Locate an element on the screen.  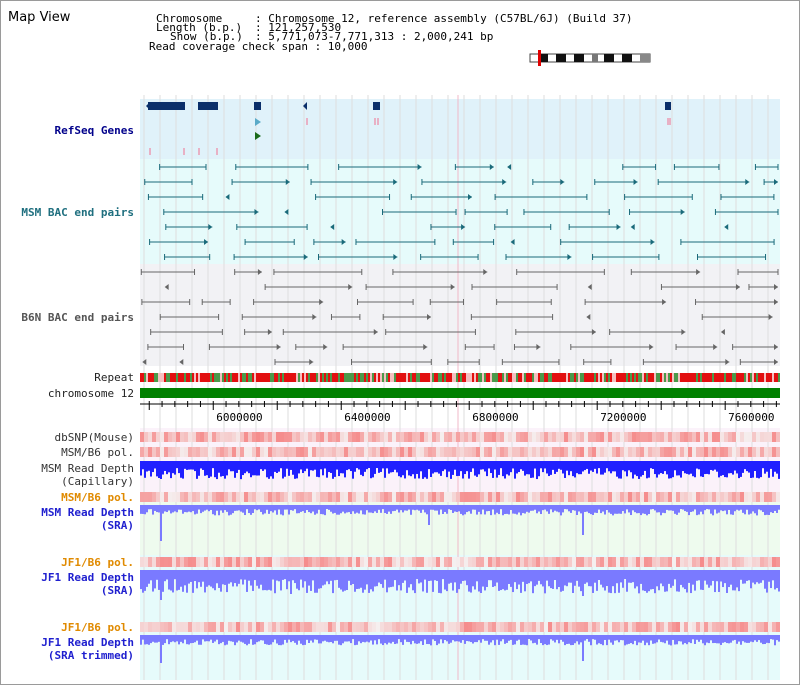
jf1-sra-trimmed-label: (SRA trimmed) is located at coordinates (90, 655).